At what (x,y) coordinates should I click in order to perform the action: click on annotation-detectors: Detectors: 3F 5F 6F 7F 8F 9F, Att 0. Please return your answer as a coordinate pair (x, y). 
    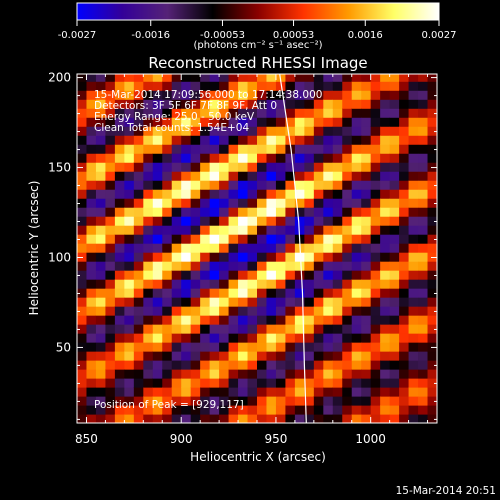
    Looking at the image, I should click on (185, 106).